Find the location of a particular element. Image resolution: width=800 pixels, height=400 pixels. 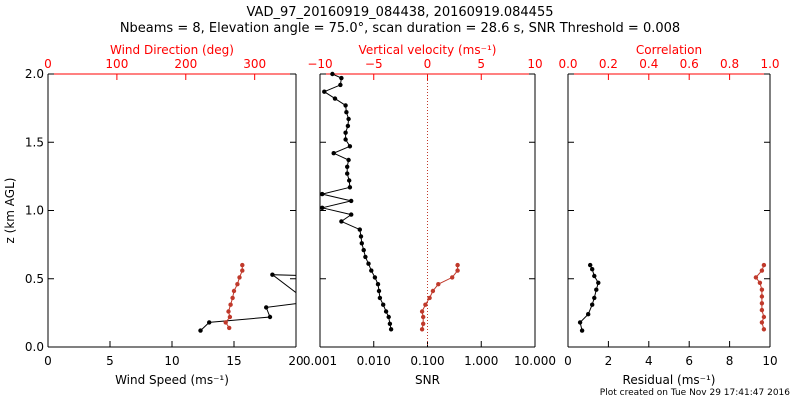

panel-residual-bottom-series-line is located at coordinates (589, 297).